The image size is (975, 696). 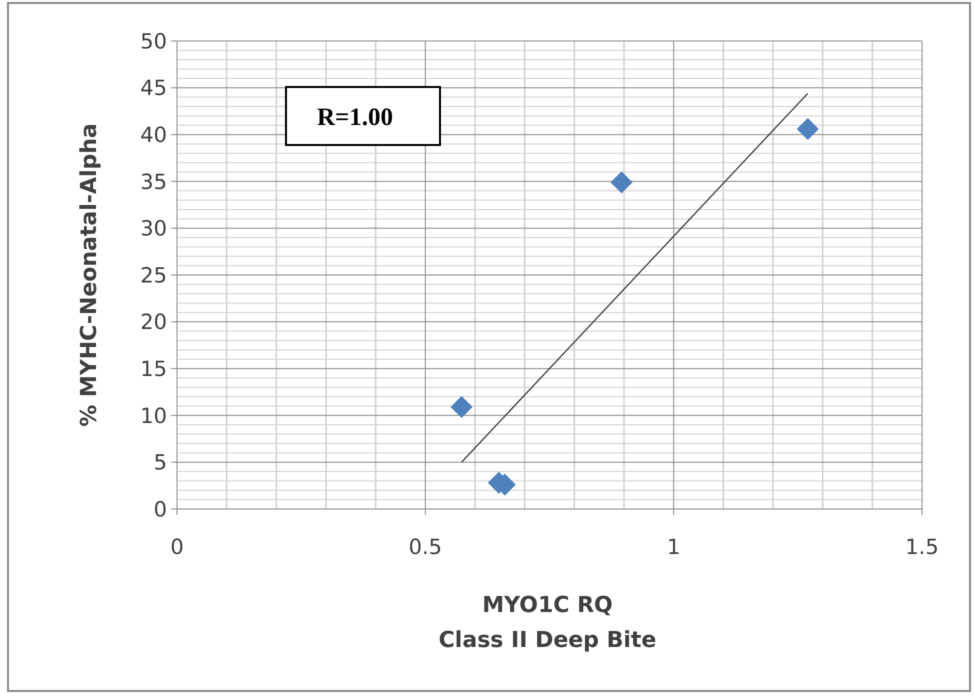 I want to click on x-tick-label: 0.5, so click(x=425, y=547).